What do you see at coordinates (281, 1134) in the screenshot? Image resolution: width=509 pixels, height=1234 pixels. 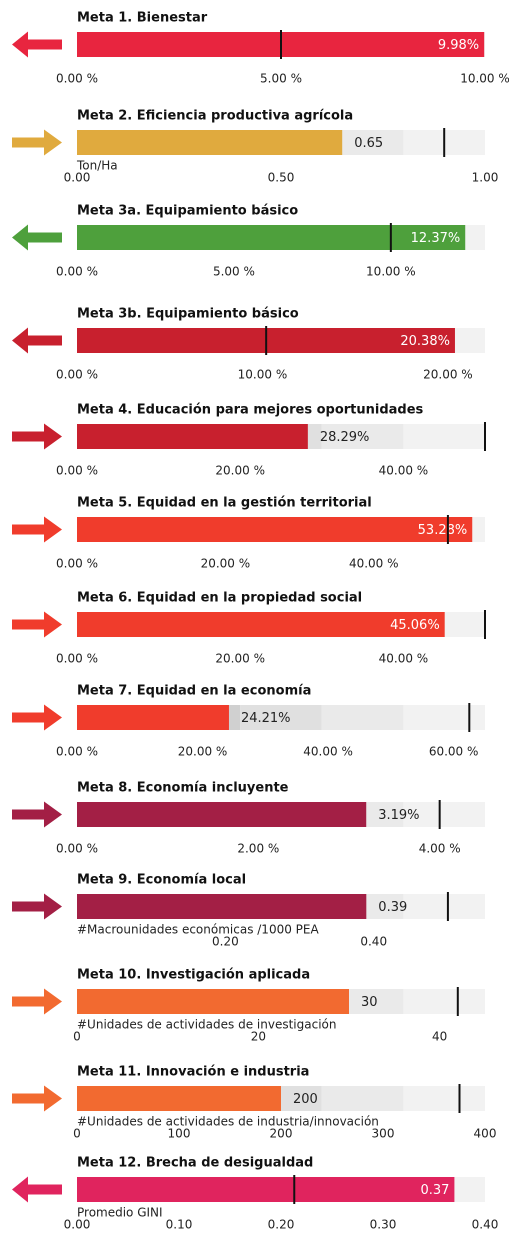 I see `x-tick-label: 200` at bounding box center [281, 1134].